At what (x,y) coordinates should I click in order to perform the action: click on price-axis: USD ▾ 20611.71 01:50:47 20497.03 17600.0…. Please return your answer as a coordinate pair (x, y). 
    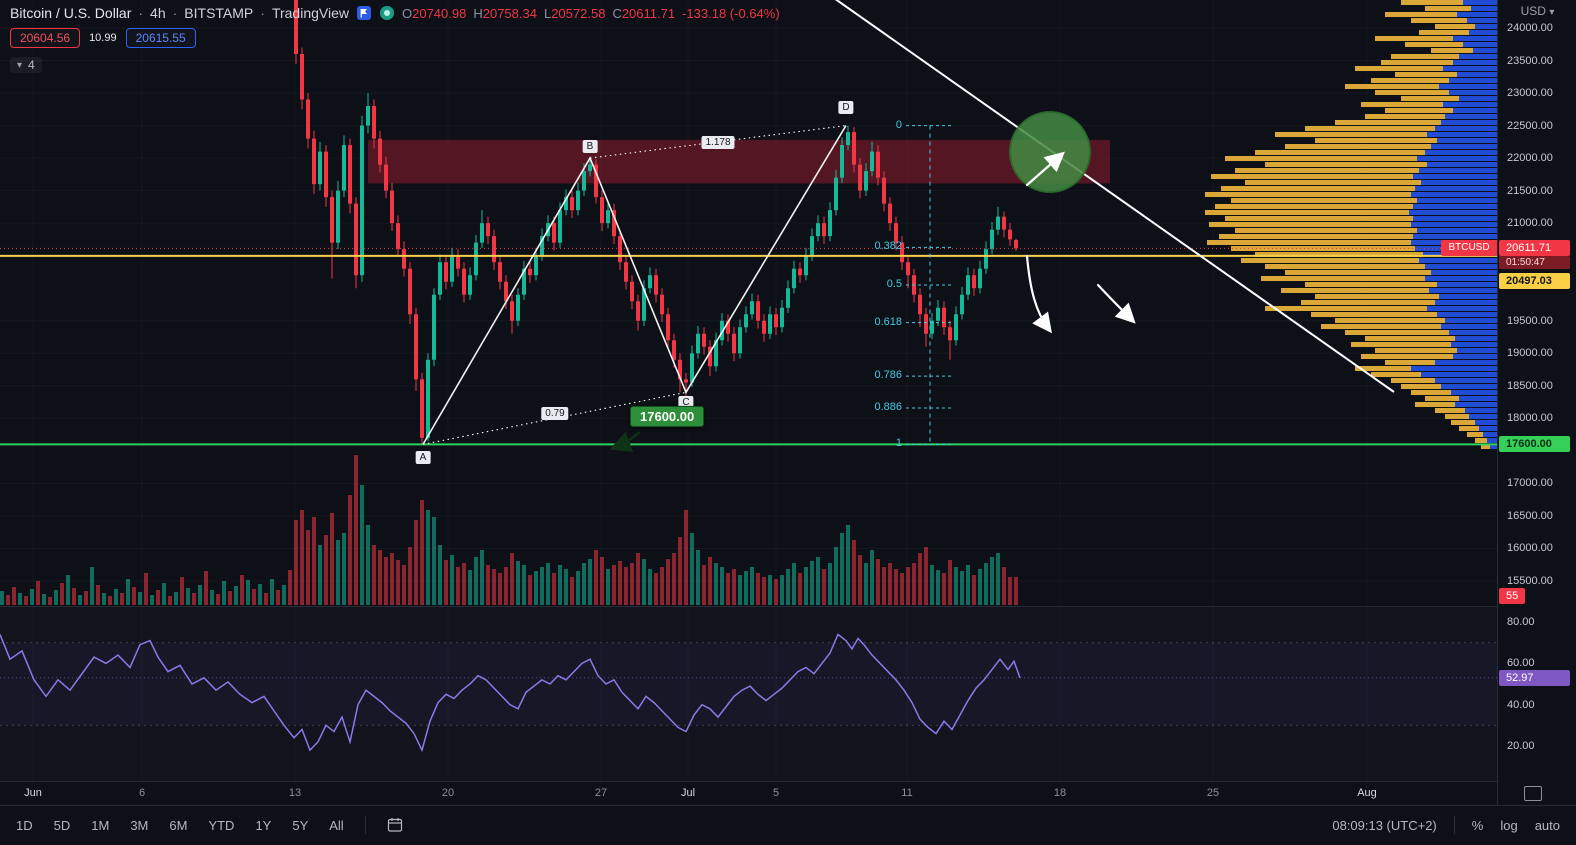
    Looking at the image, I should click on (1536, 402).